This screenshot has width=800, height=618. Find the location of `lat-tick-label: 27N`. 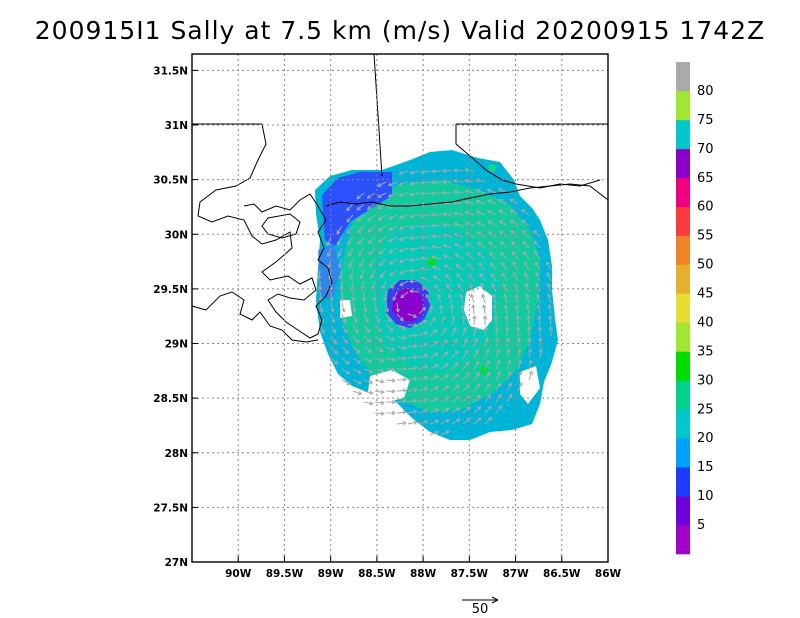

lat-tick-label: 27N is located at coordinates (176, 563).